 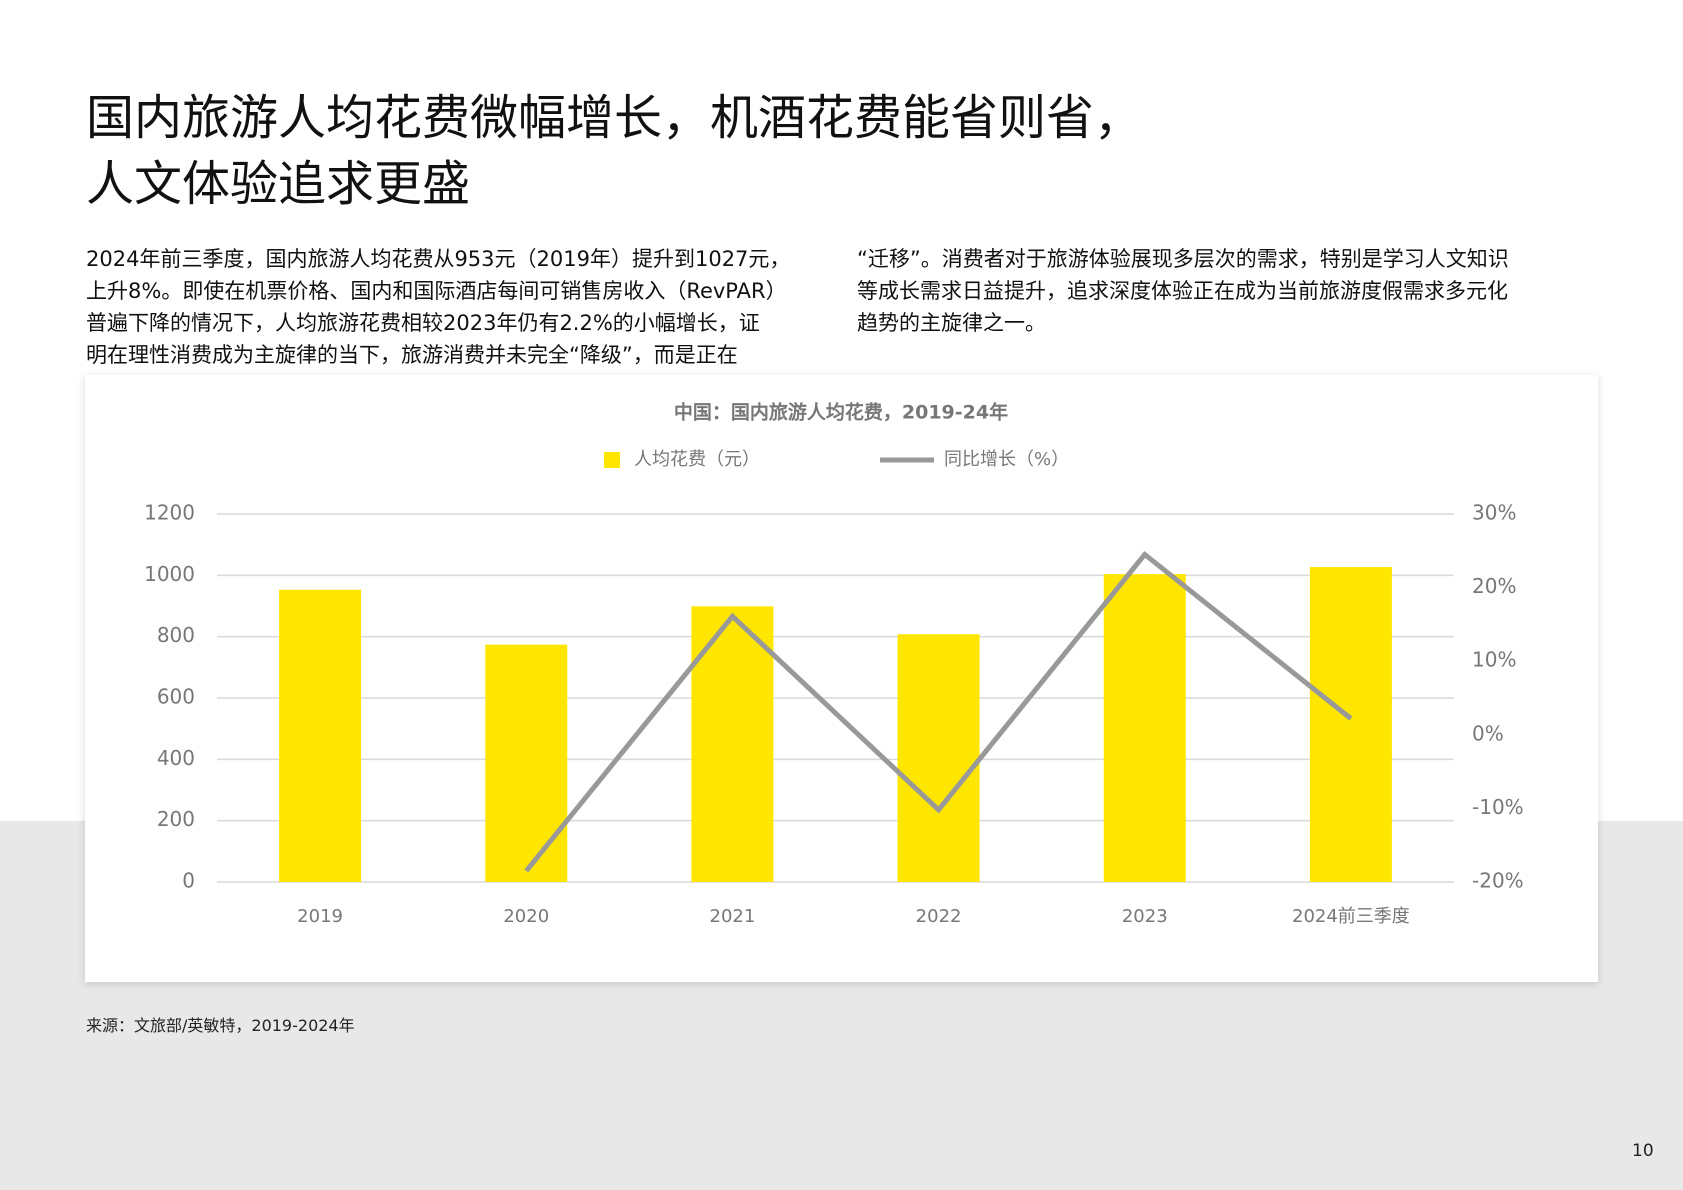 I want to click on y-tick-label: 200, so click(x=176, y=819).